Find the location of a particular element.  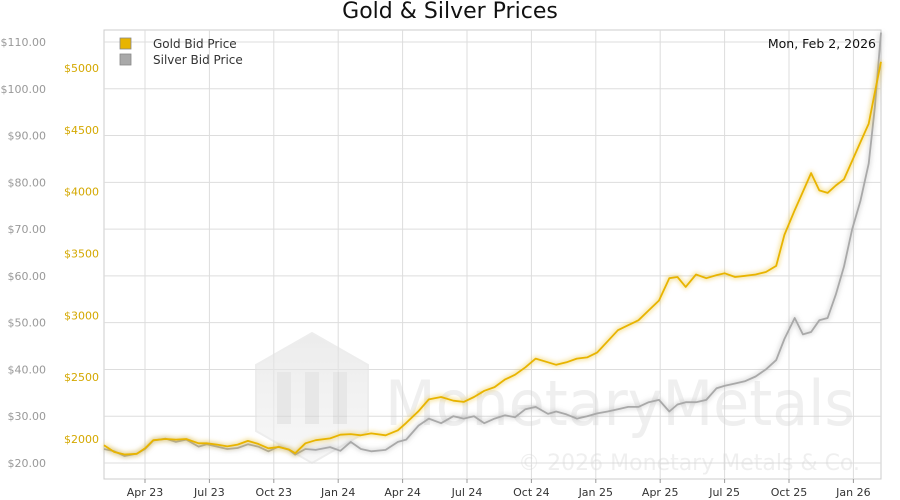

gold-tick-label: $4500 is located at coordinates (81, 130).